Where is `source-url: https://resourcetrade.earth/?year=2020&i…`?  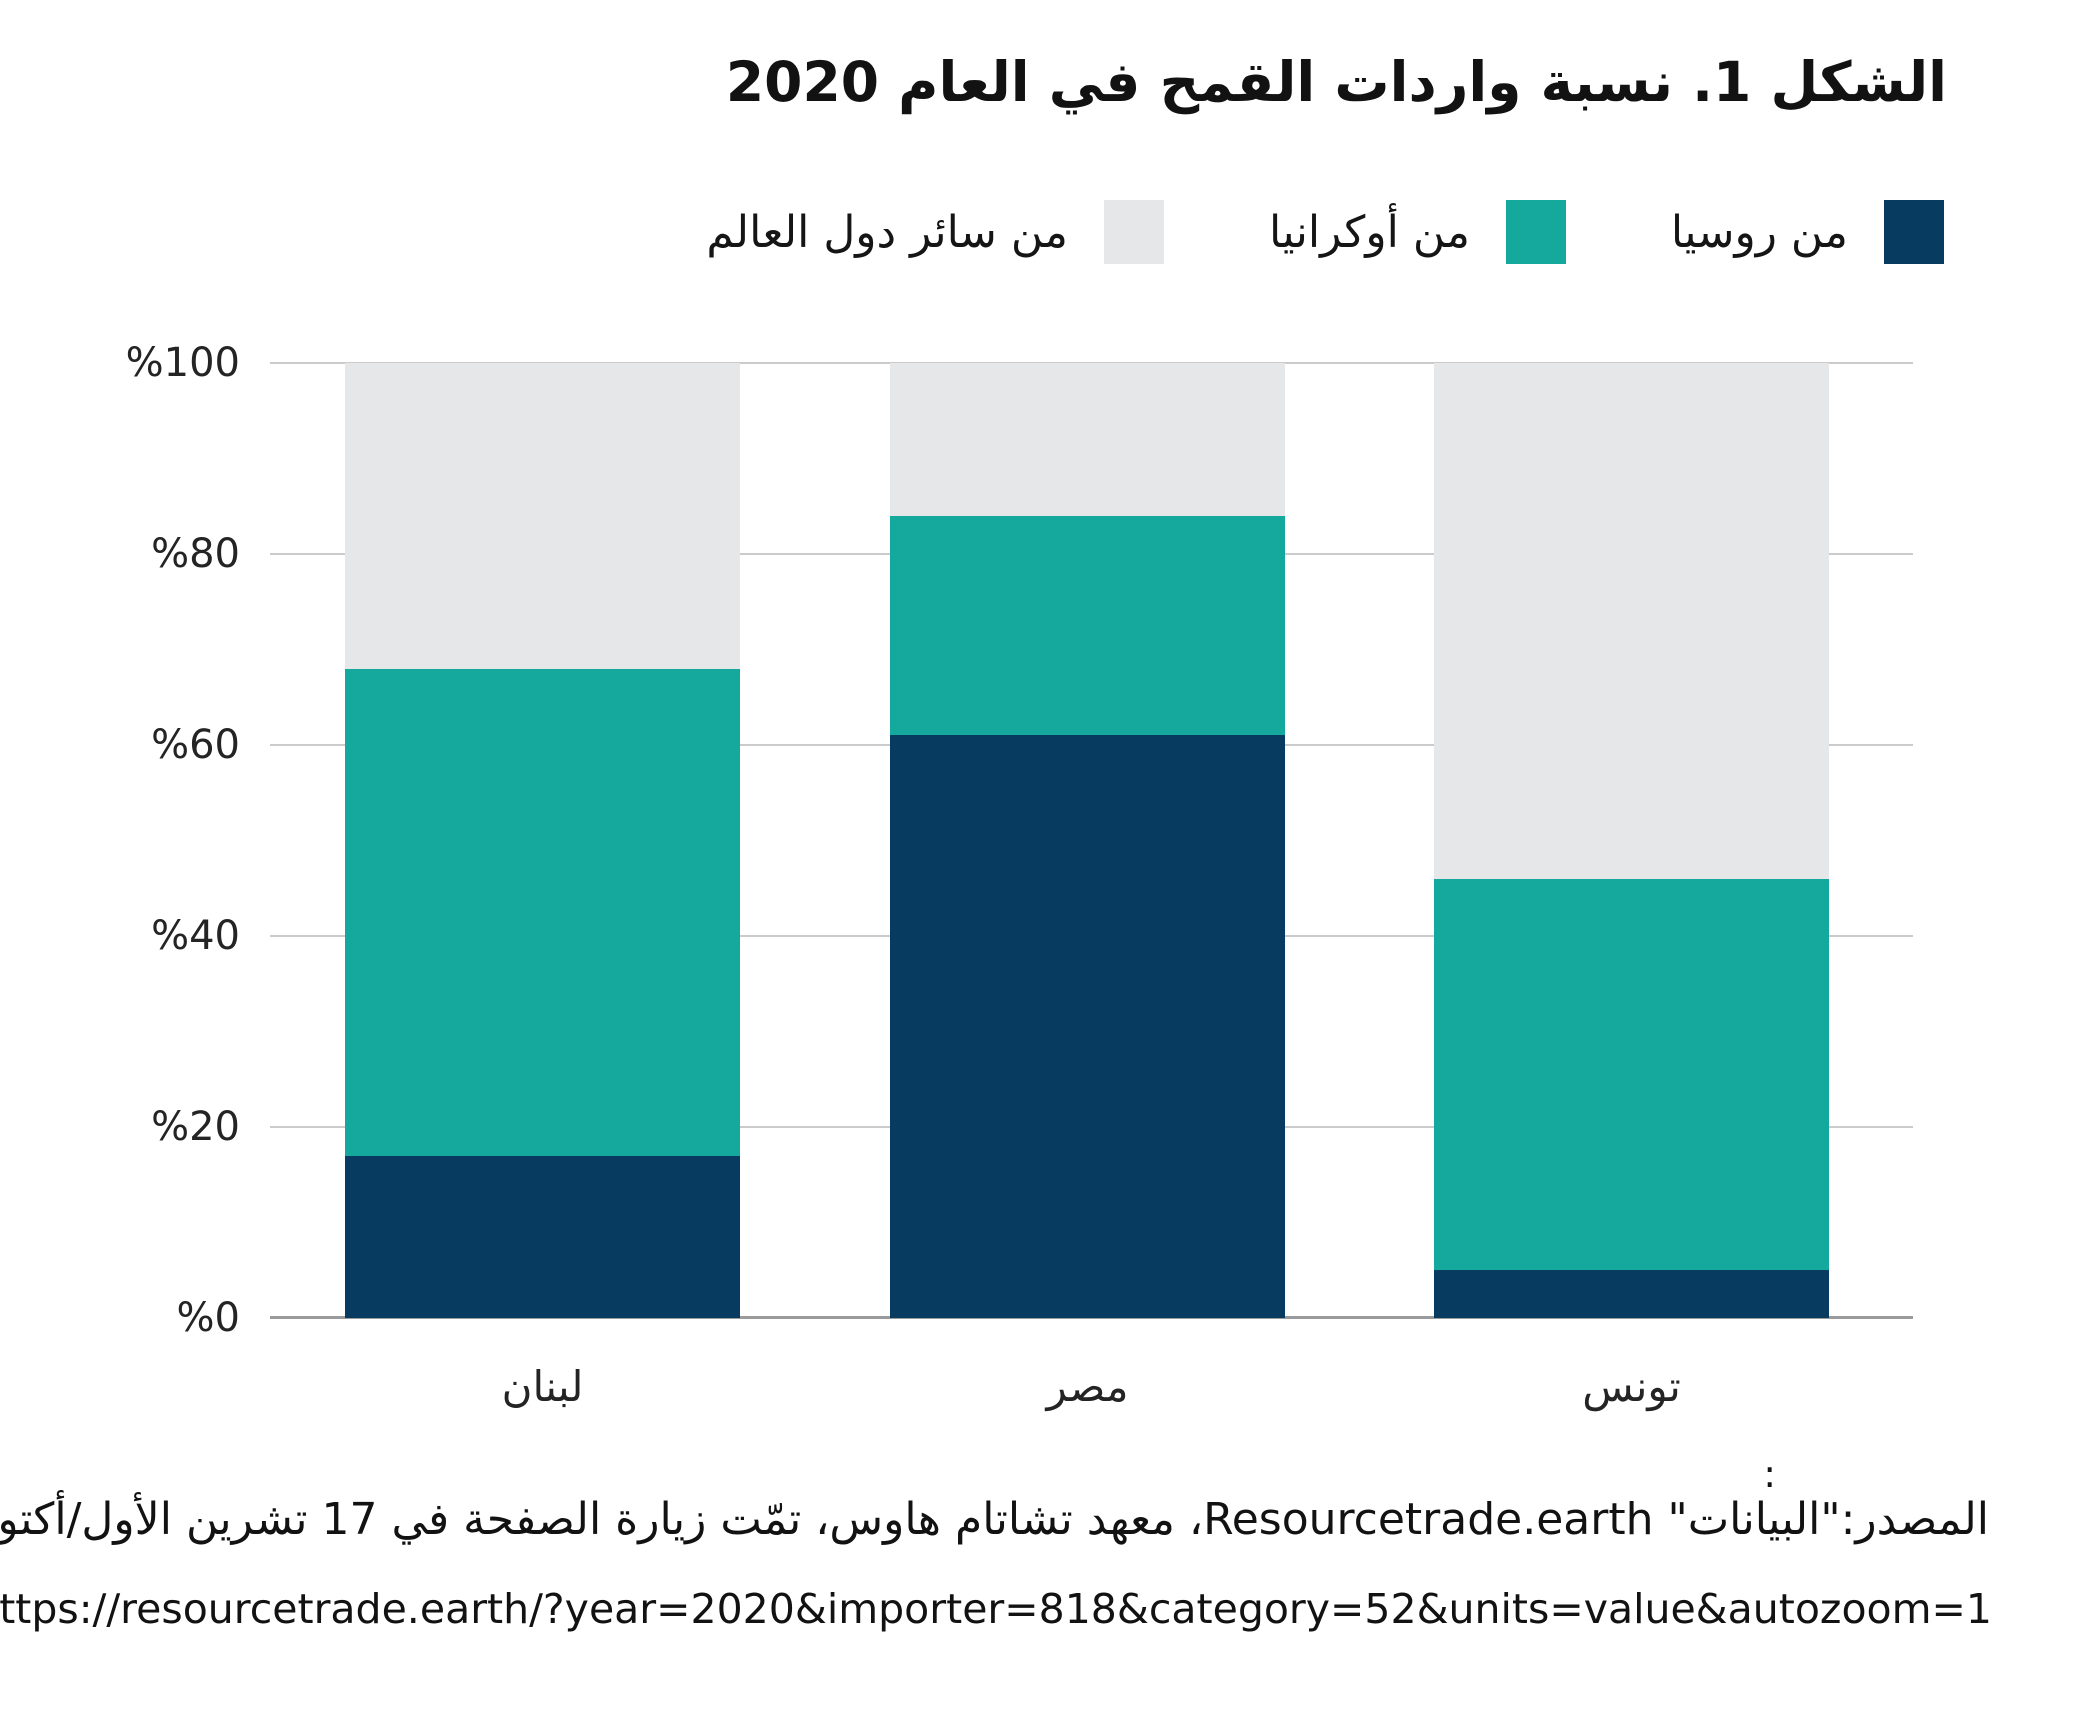 source-url: https://resourcetrade.earth/?year=2020&i… is located at coordinates (996, 1609).